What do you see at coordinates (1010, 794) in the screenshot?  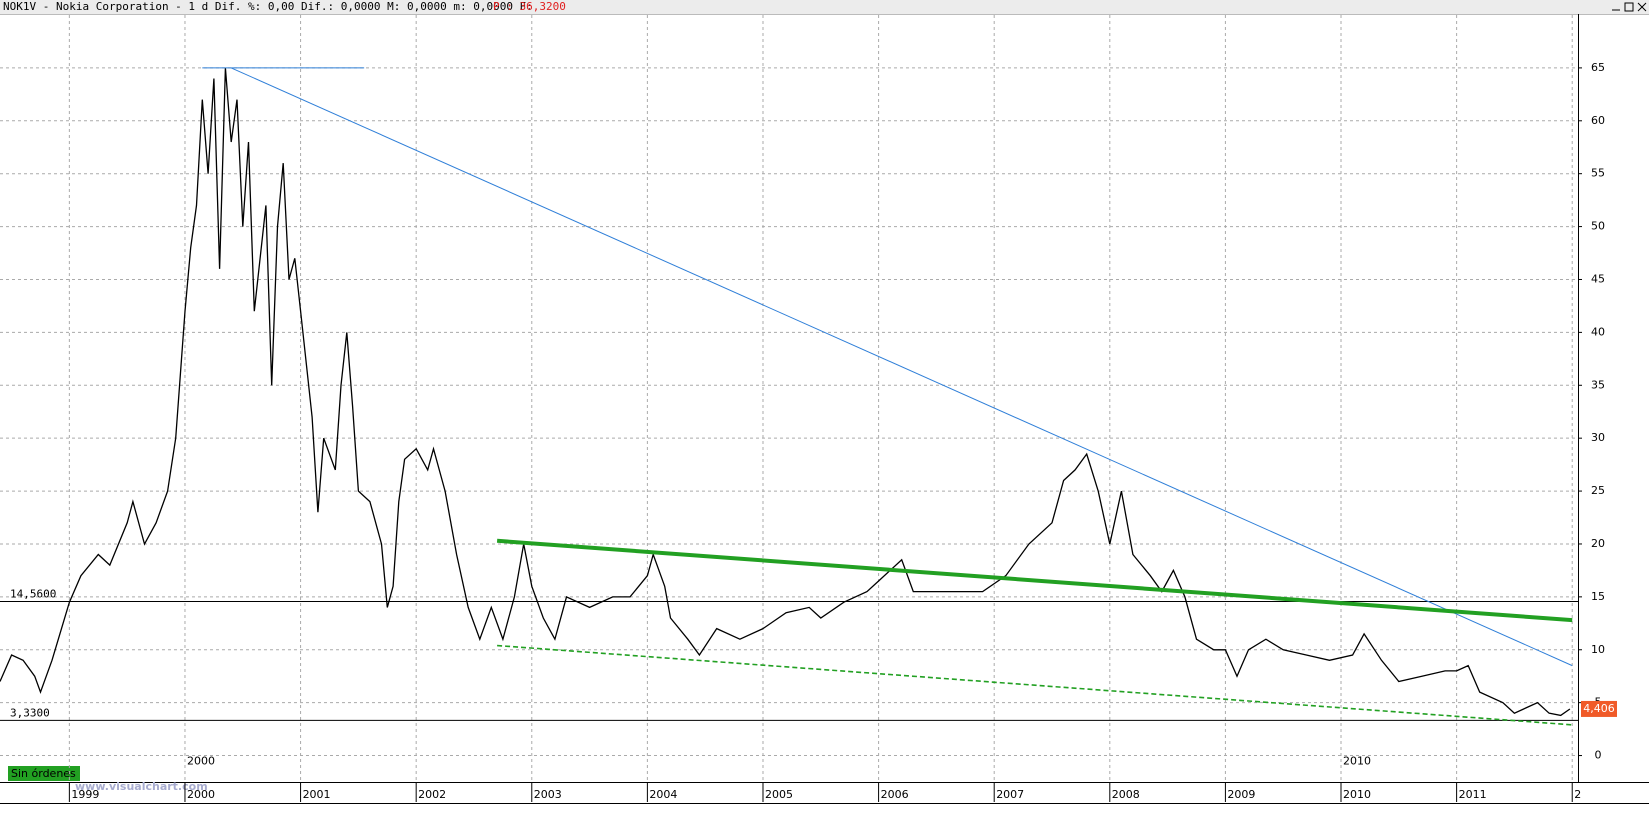 I see `x-tick-label: 2007` at bounding box center [1010, 794].